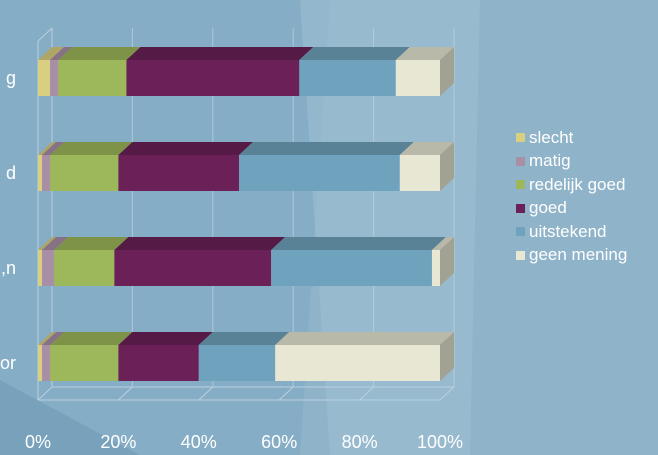 Image resolution: width=658 pixels, height=455 pixels. I want to click on legend-label: matig, so click(550, 161).